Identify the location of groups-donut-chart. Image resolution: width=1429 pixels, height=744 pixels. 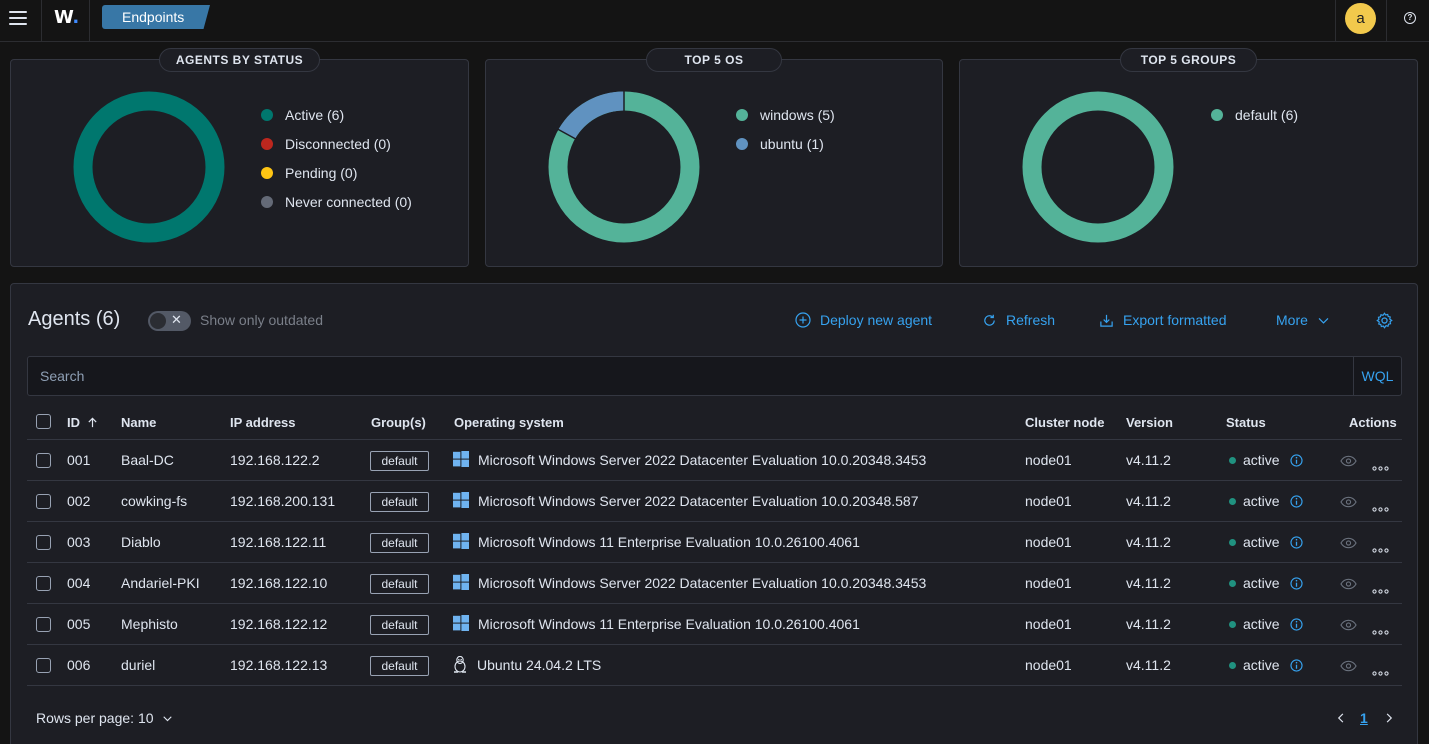
(1098, 167).